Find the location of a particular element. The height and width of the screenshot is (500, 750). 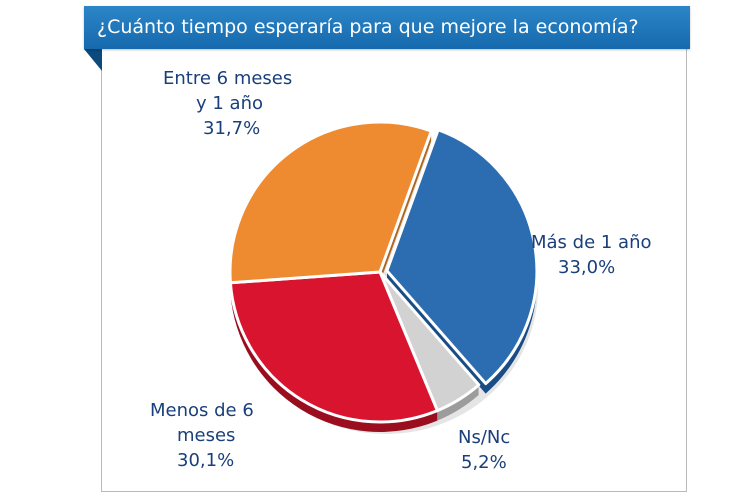

slice-label-line: meses is located at coordinates (206, 435).